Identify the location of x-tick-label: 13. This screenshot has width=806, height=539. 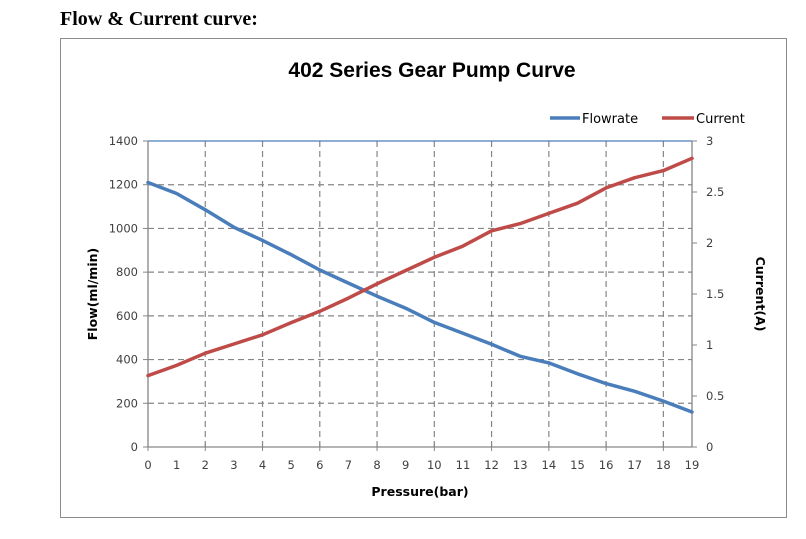
(520, 465).